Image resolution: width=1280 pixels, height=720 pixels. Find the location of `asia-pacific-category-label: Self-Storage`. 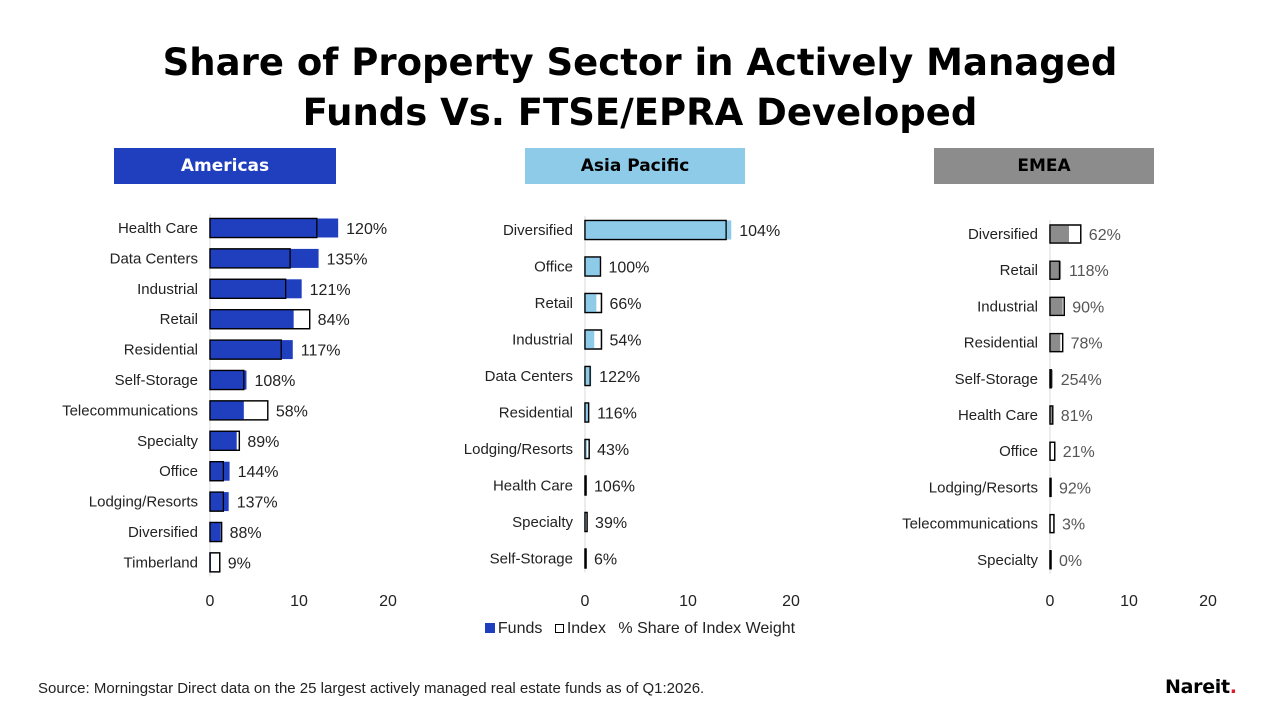

asia-pacific-category-label: Self-Storage is located at coordinates (531, 559).